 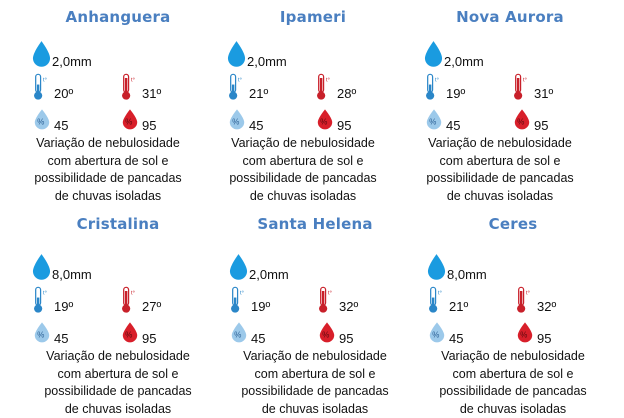 I want to click on city-name: Ceres, so click(x=513, y=224).